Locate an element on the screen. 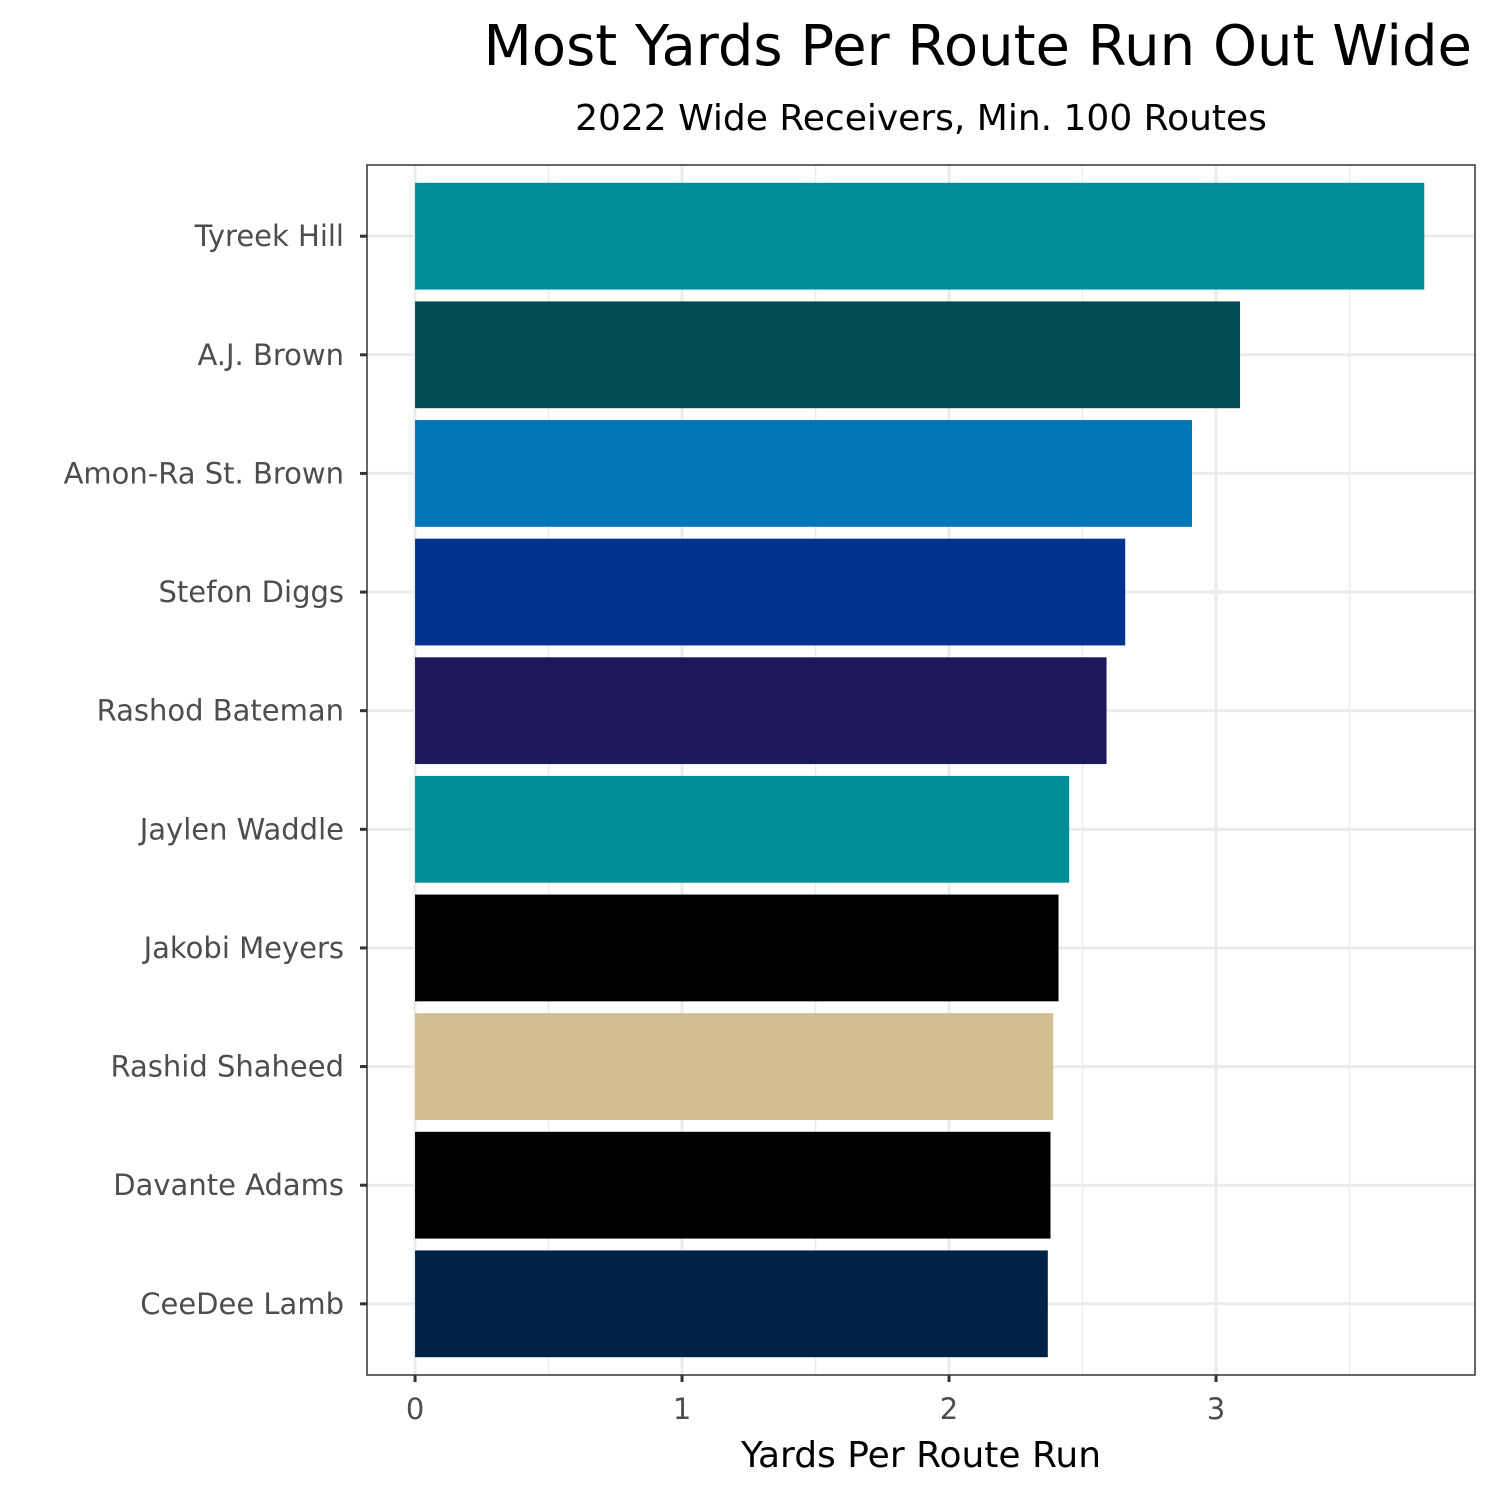 The width and height of the screenshot is (1500, 1500). bar-amon-ra-st-brown is located at coordinates (803, 473).